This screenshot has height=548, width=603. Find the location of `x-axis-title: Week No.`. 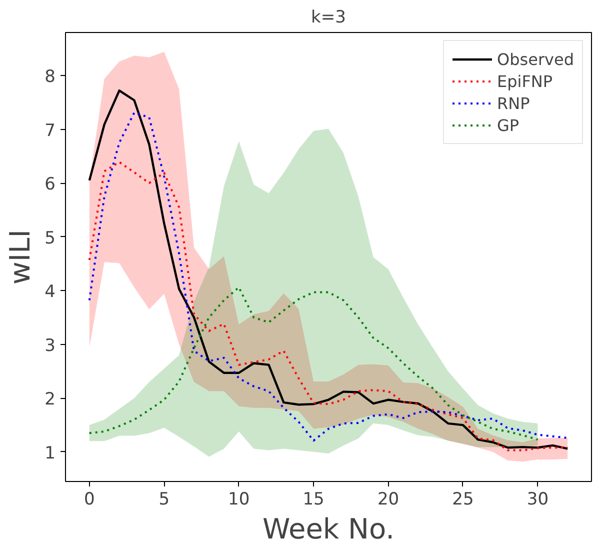

x-axis-title: Week No. is located at coordinates (328, 529).